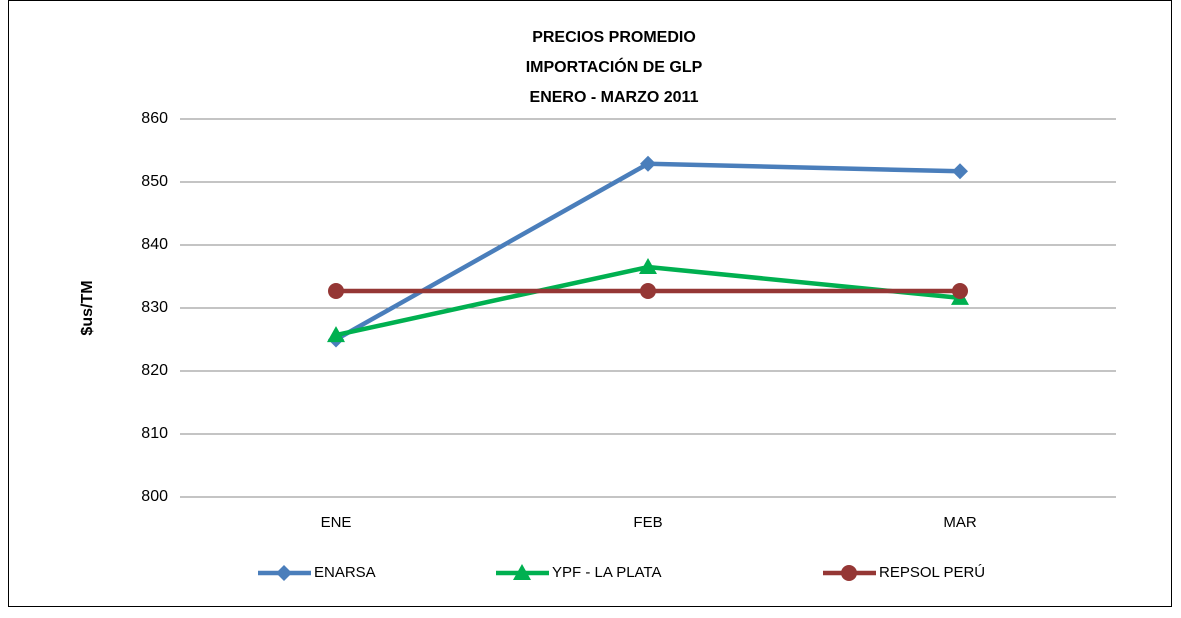 The height and width of the screenshot is (618, 1181). Describe the element at coordinates (614, 37) in the screenshot. I see `chart-title: PRECIOS PROMEDIO` at that location.